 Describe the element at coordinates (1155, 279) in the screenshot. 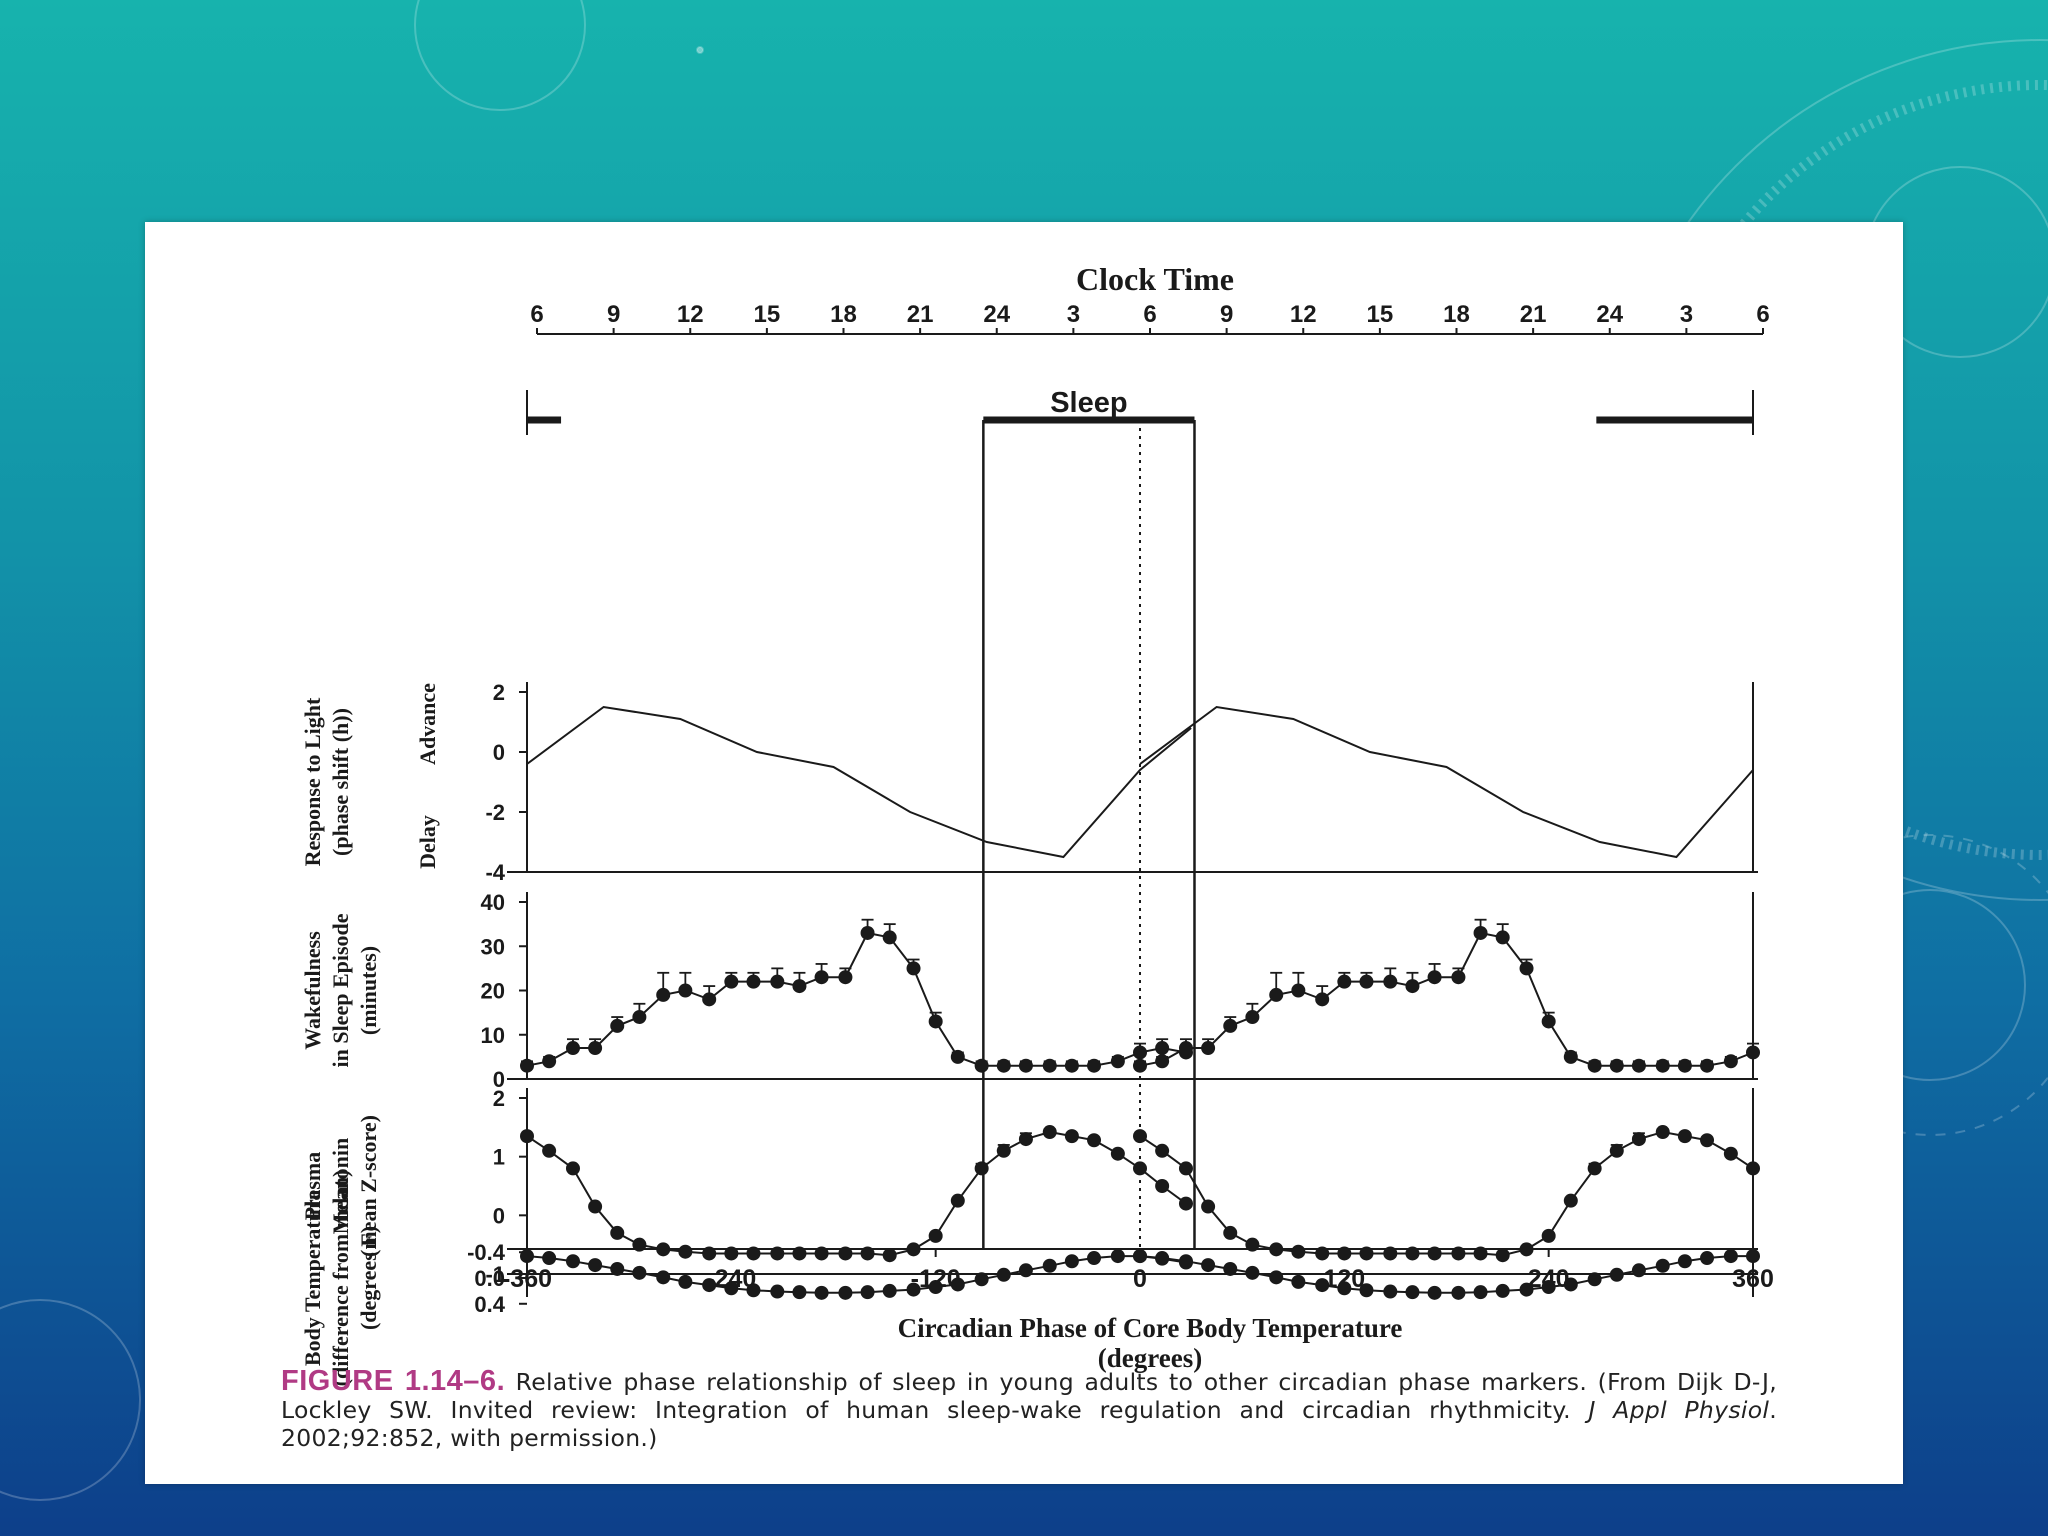

I see `top-axis-title: Clock Time` at that location.